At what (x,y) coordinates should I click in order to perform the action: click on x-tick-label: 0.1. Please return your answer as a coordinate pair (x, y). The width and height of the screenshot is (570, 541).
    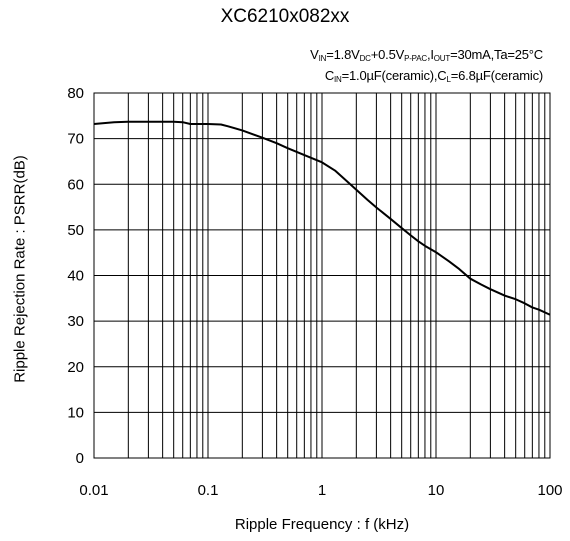
    Looking at the image, I should click on (208, 490).